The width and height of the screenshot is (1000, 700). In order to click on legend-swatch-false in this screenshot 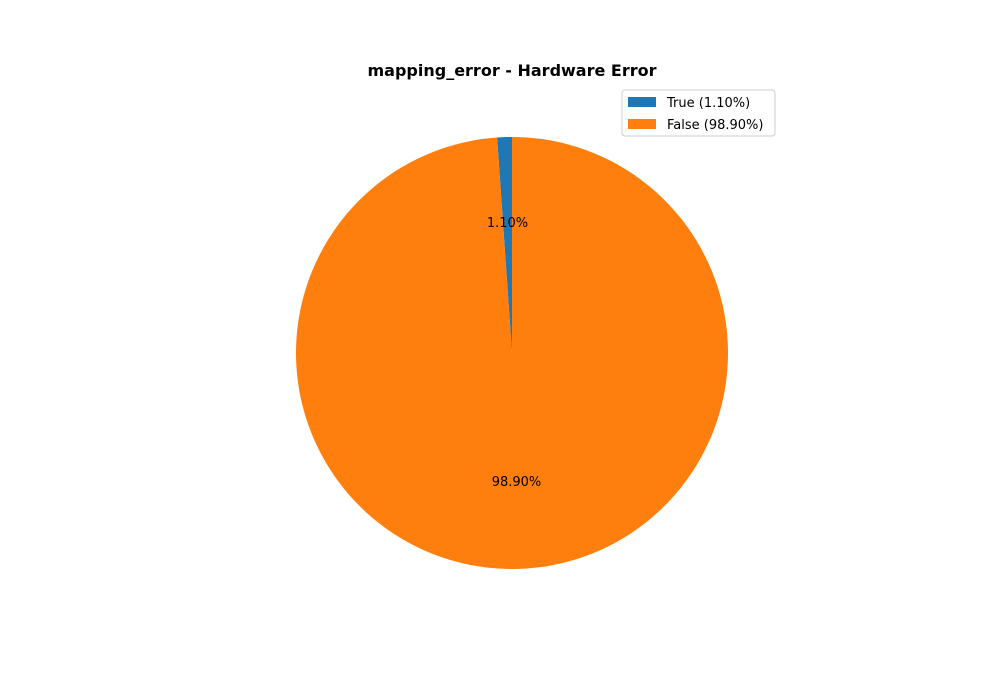, I will do `click(642, 124)`.